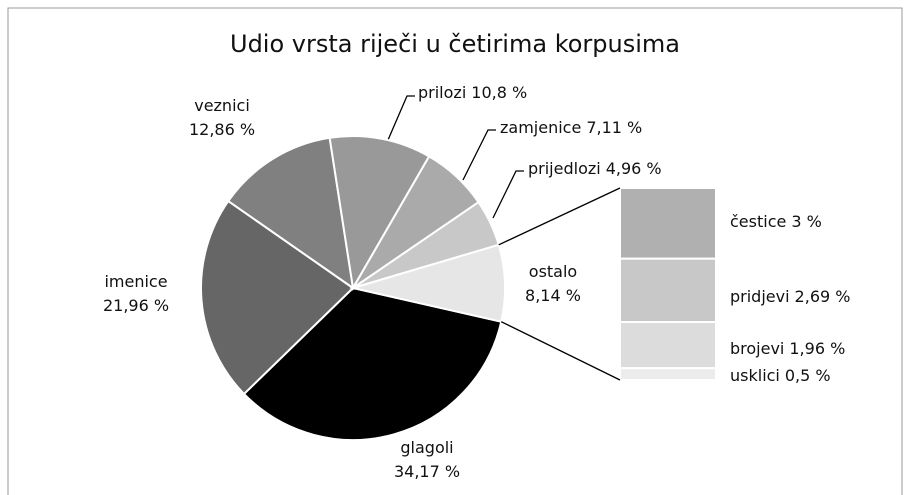 The height and width of the screenshot is (495, 910). I want to click on category-name: usklici, so click(755, 375).